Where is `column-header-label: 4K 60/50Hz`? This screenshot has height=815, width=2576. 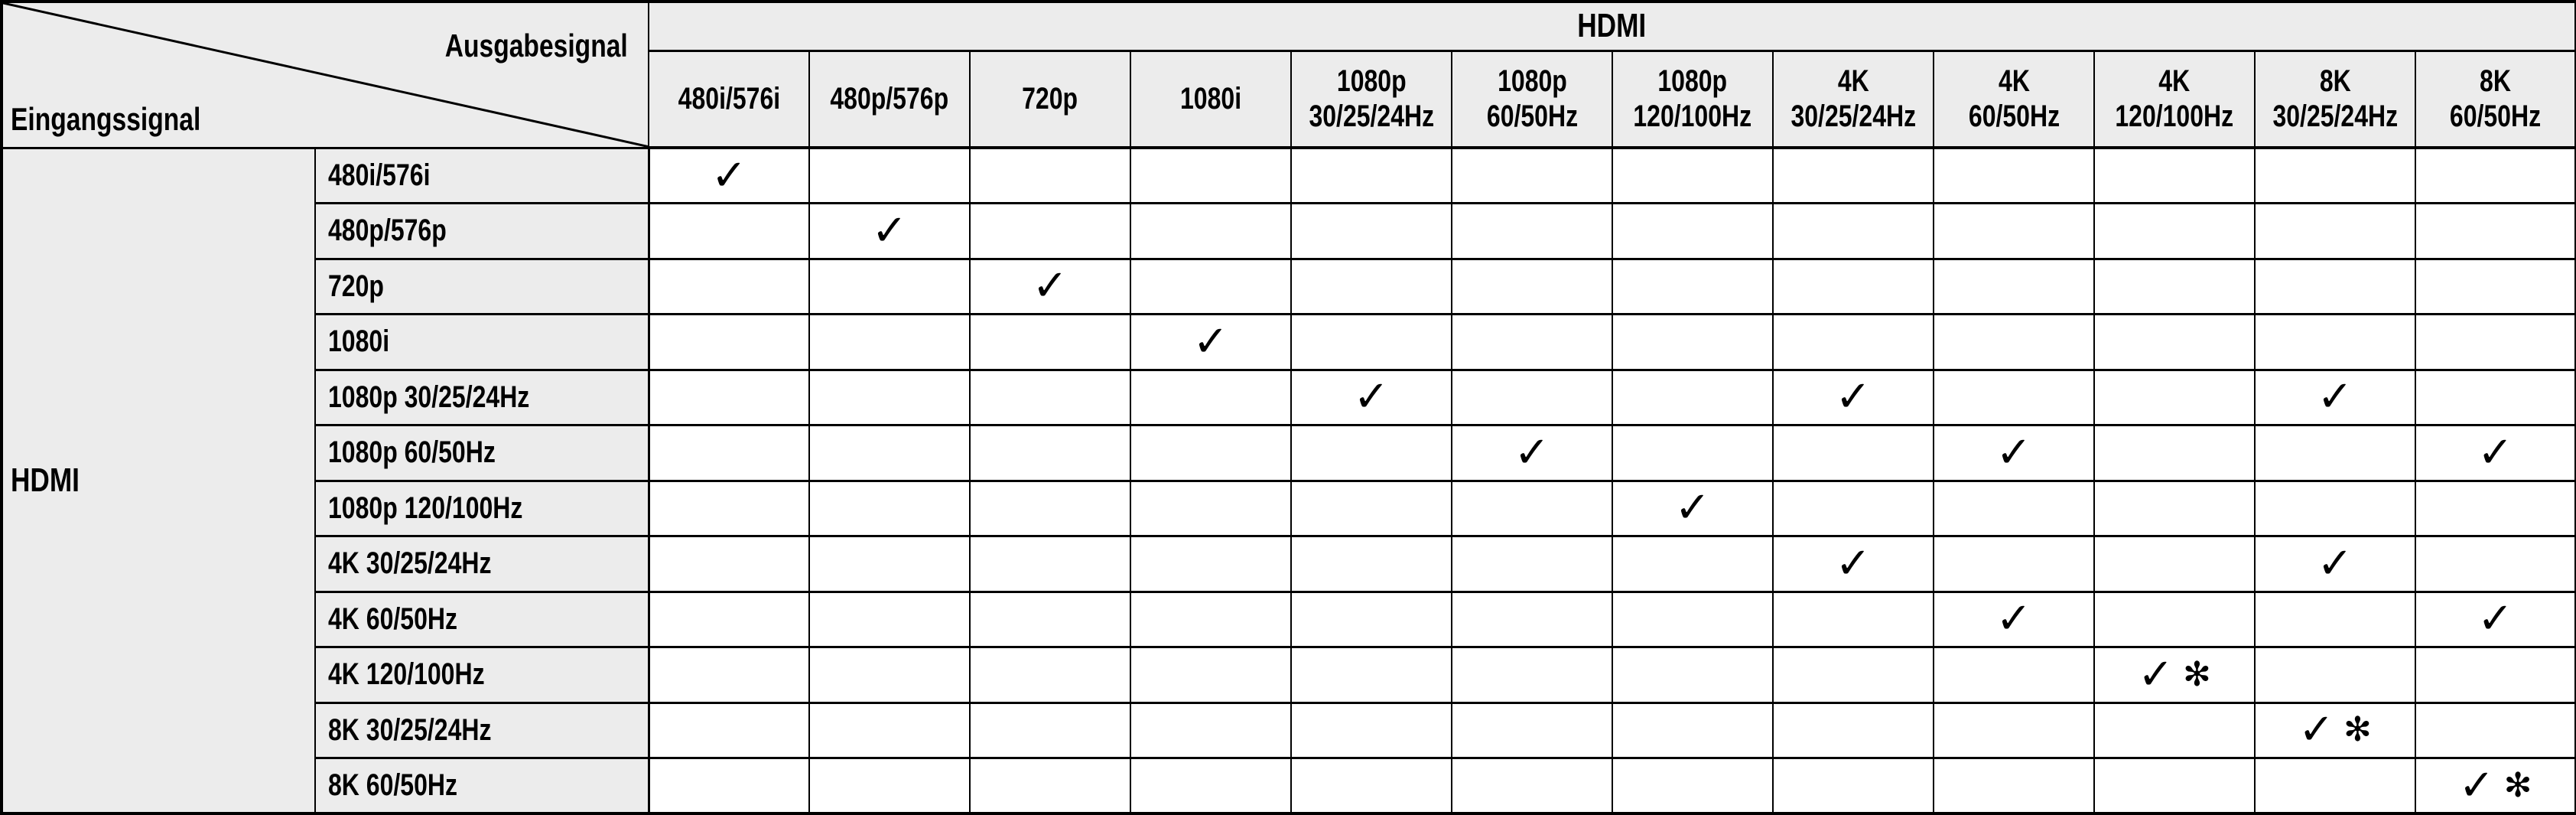 column-header-label: 4K 60/50Hz is located at coordinates (2014, 99).